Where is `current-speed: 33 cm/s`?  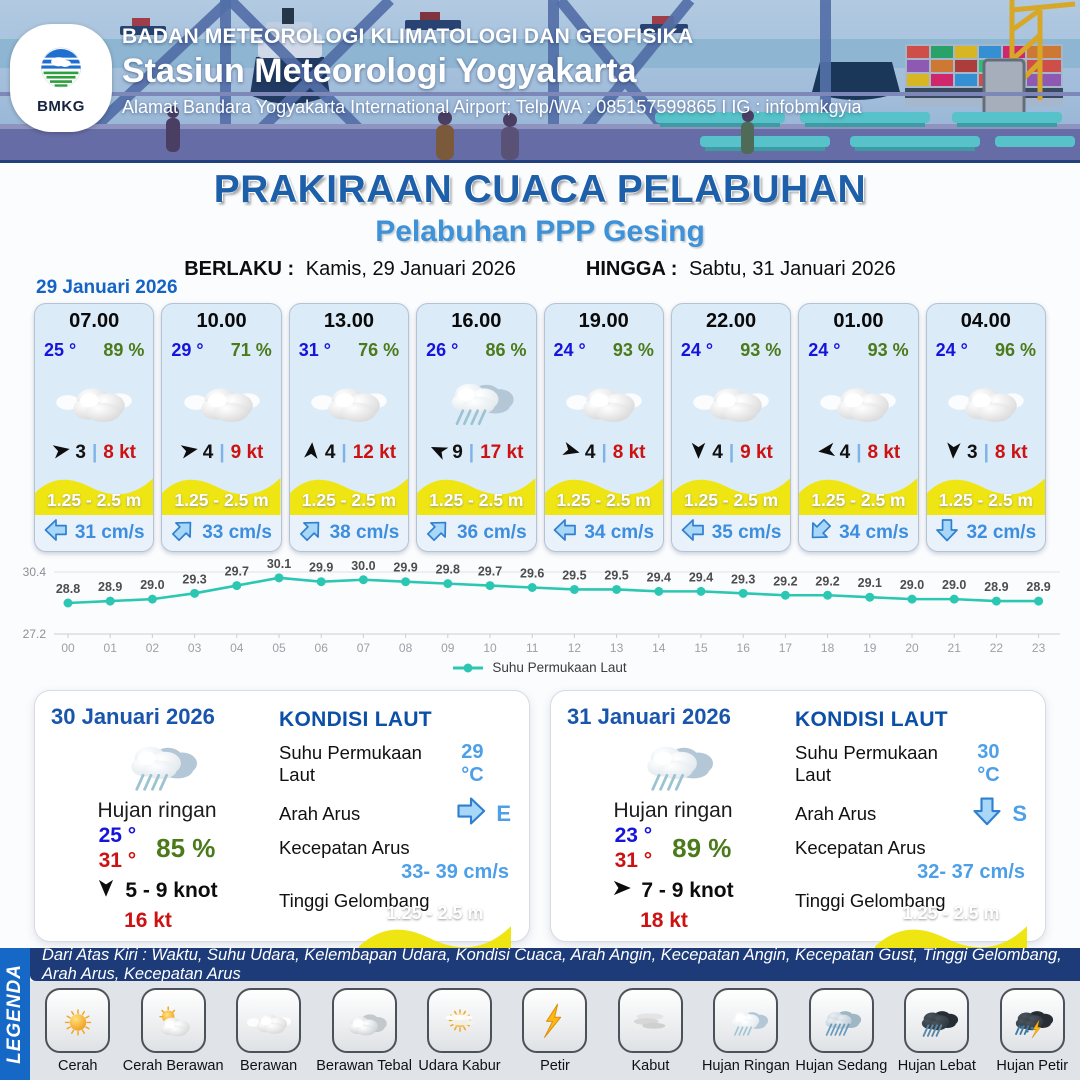 current-speed: 33 cm/s is located at coordinates (237, 532).